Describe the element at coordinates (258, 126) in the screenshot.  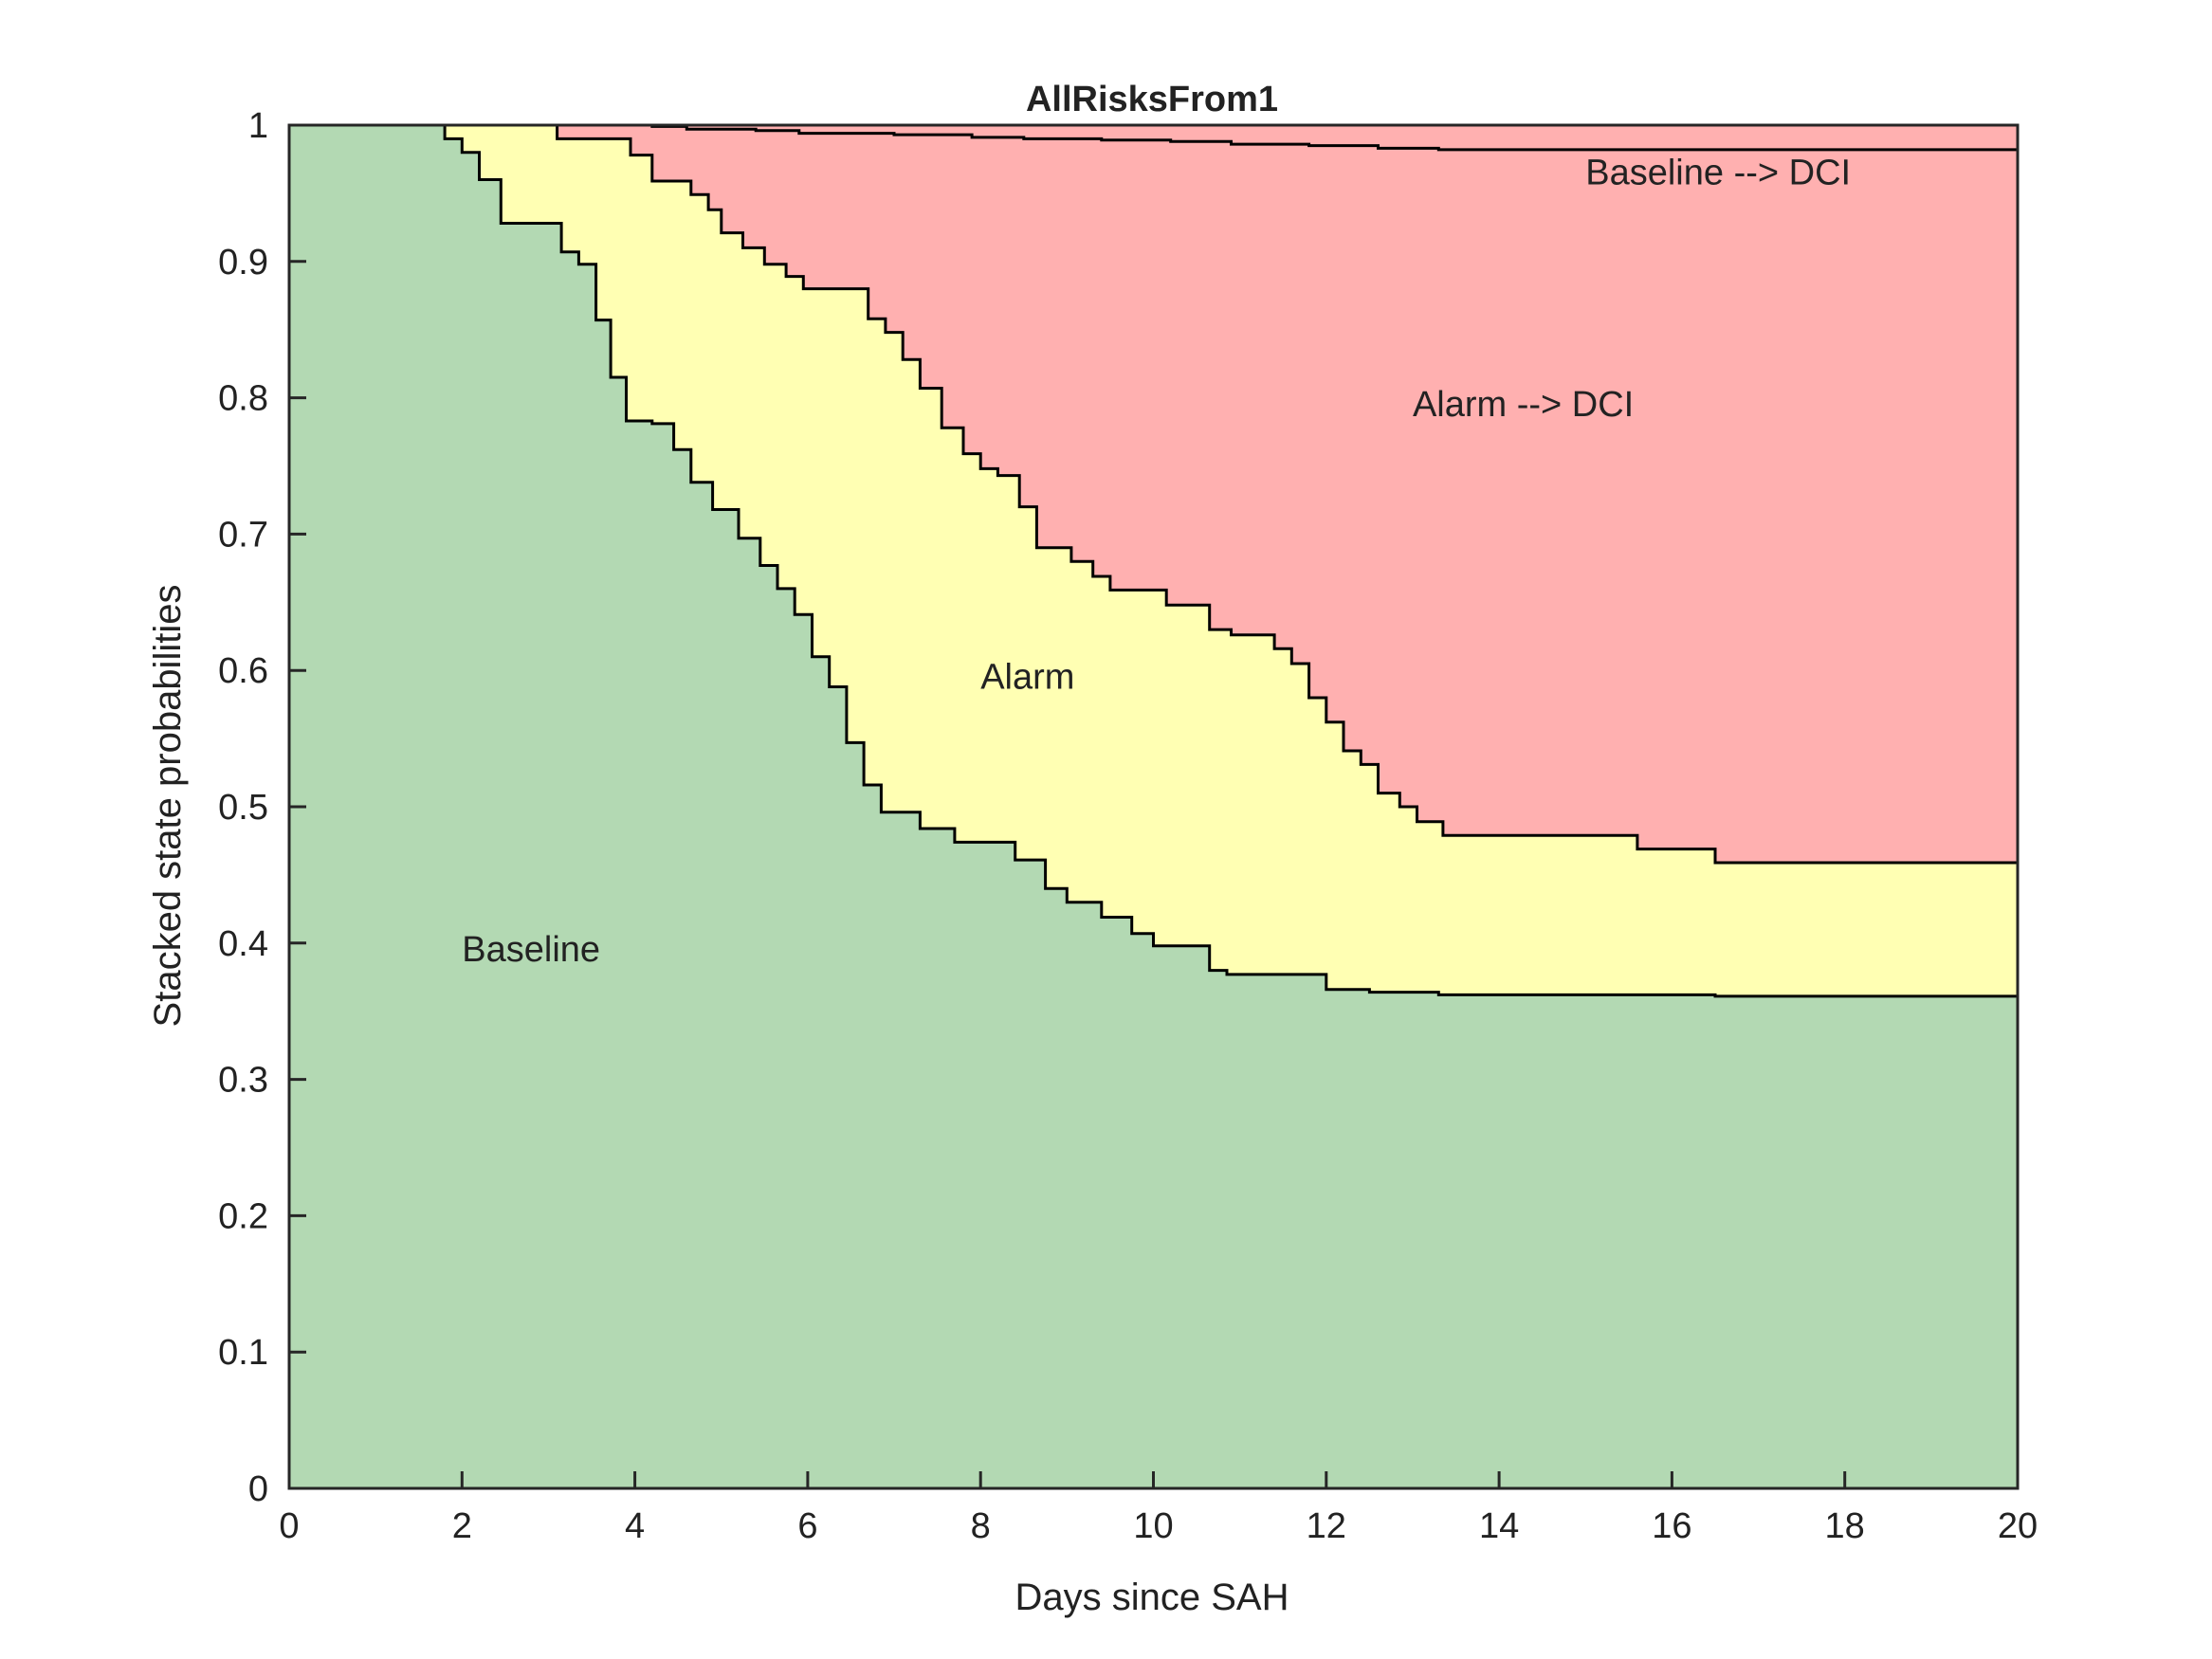
I see `y-tick-label: 1` at that location.